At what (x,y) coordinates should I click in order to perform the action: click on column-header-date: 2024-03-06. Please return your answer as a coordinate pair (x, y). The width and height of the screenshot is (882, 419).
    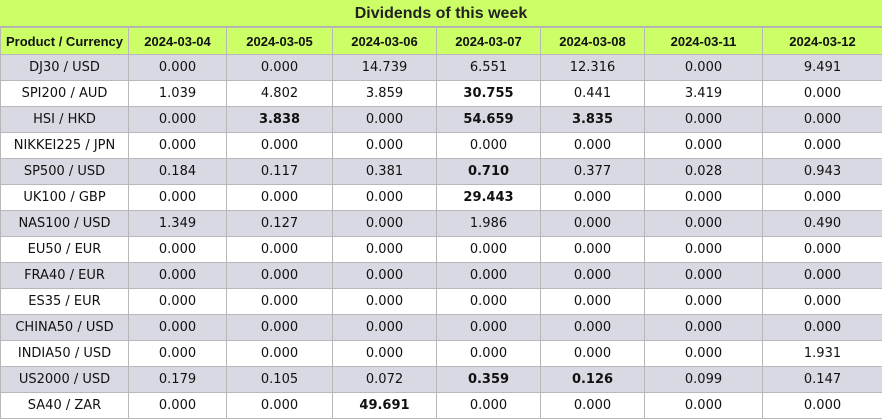
    Looking at the image, I should click on (385, 41).